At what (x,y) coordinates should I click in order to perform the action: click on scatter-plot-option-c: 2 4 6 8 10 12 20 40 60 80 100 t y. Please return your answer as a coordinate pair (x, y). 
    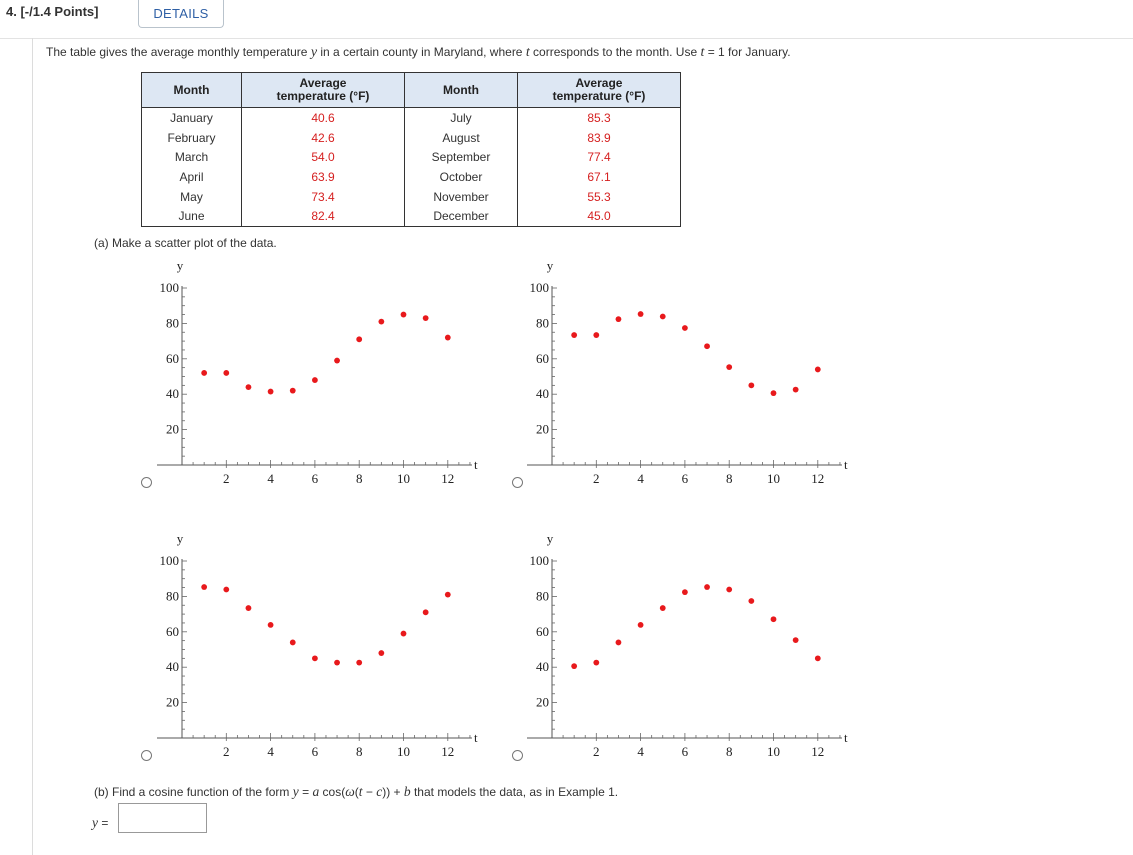
    Looking at the image, I should click on (317, 645).